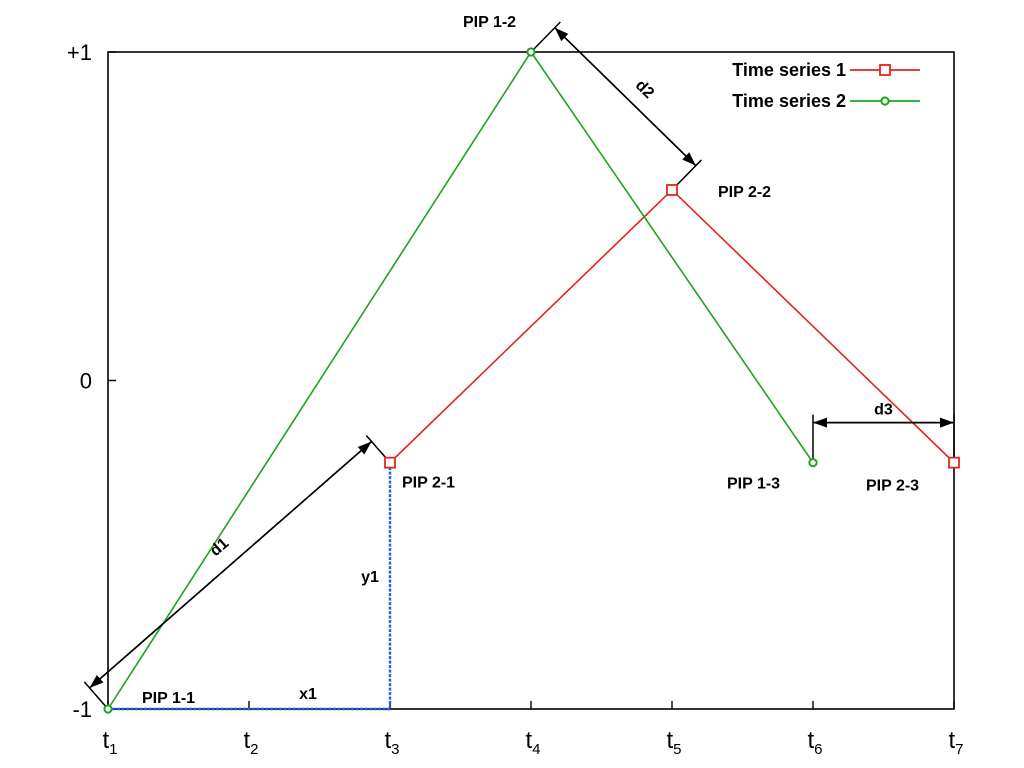  Describe the element at coordinates (545, 37) in the screenshot. I see `d2-extension-start` at that location.